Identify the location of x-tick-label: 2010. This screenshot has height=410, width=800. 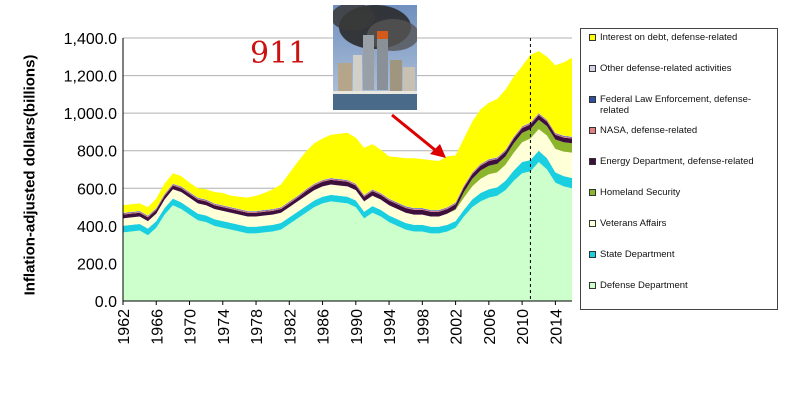
(523, 327).